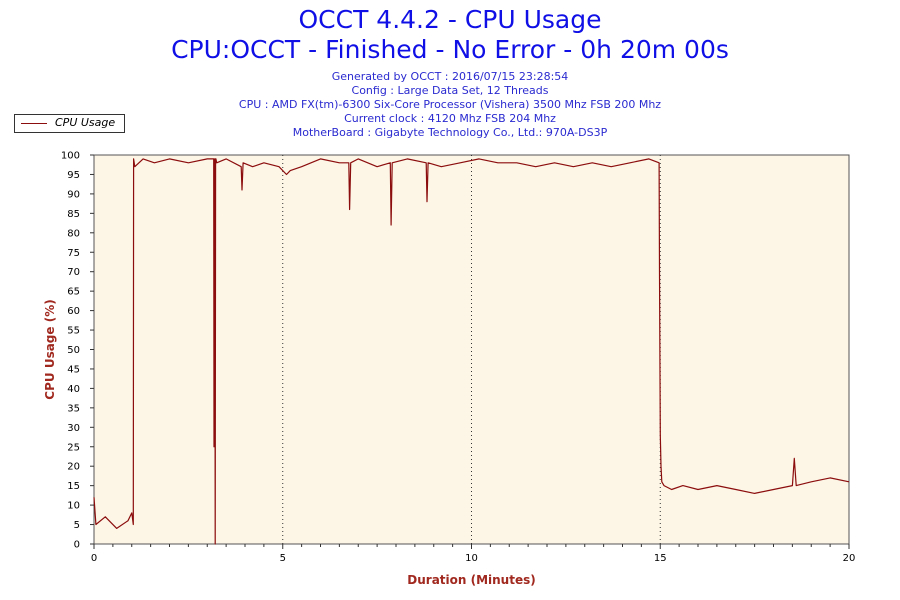 This screenshot has height=600, width=900. Describe the element at coordinates (73, 389) in the screenshot. I see `y-tick-label: 40` at that location.